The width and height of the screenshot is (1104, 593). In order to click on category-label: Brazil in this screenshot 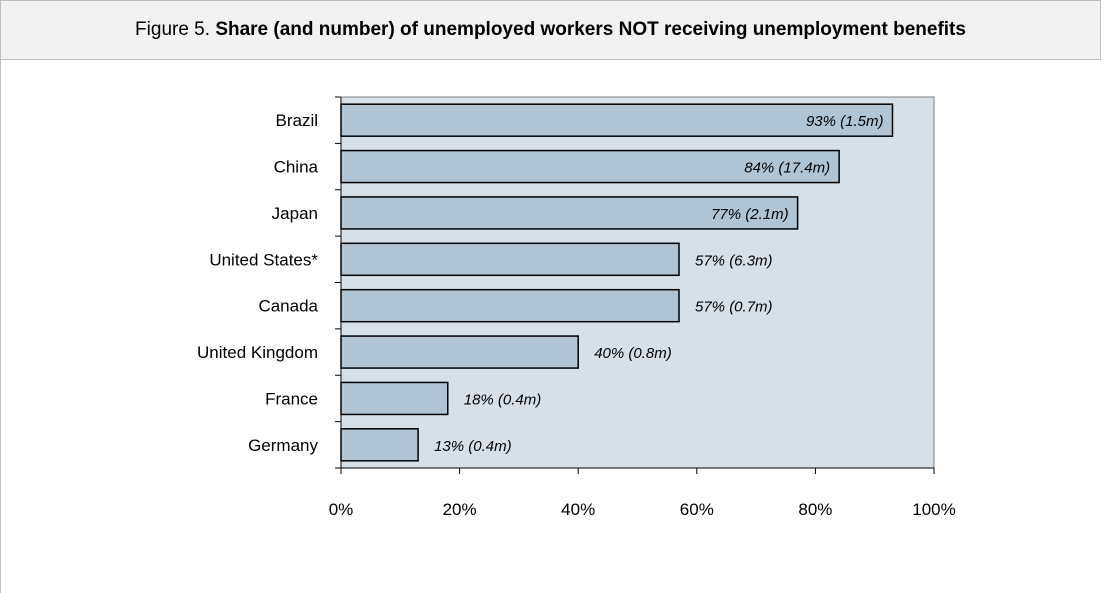, I will do `click(296, 120)`.